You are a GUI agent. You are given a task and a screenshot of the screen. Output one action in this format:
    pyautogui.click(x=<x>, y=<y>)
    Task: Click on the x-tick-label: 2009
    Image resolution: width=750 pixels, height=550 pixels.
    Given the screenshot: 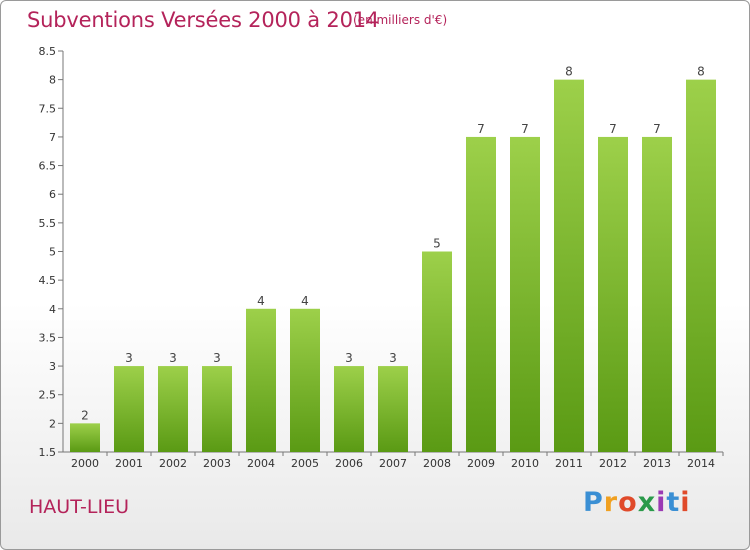 What is the action you would take?
    pyautogui.click(x=481, y=463)
    